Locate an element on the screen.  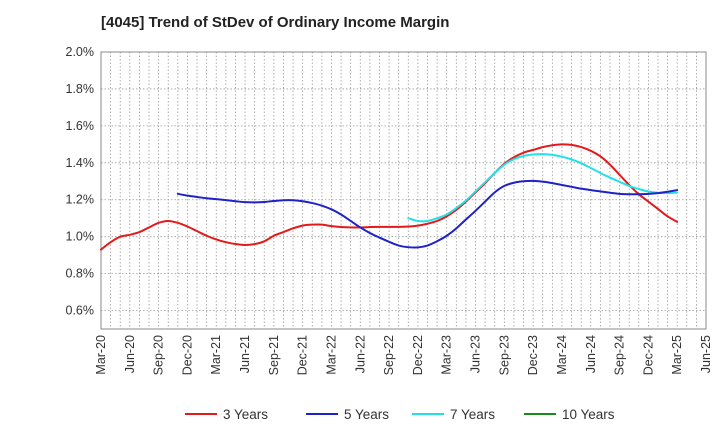
x-tick-label: Jun-23 is located at coordinates (476, 354).